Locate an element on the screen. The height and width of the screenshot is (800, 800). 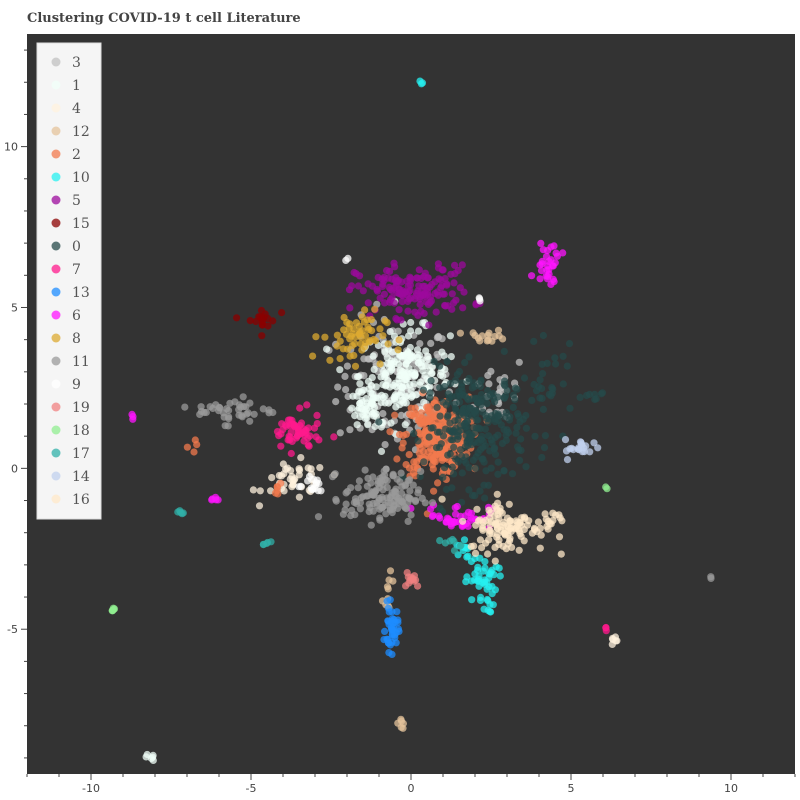
legend-label: 9 is located at coordinates (76, 385).